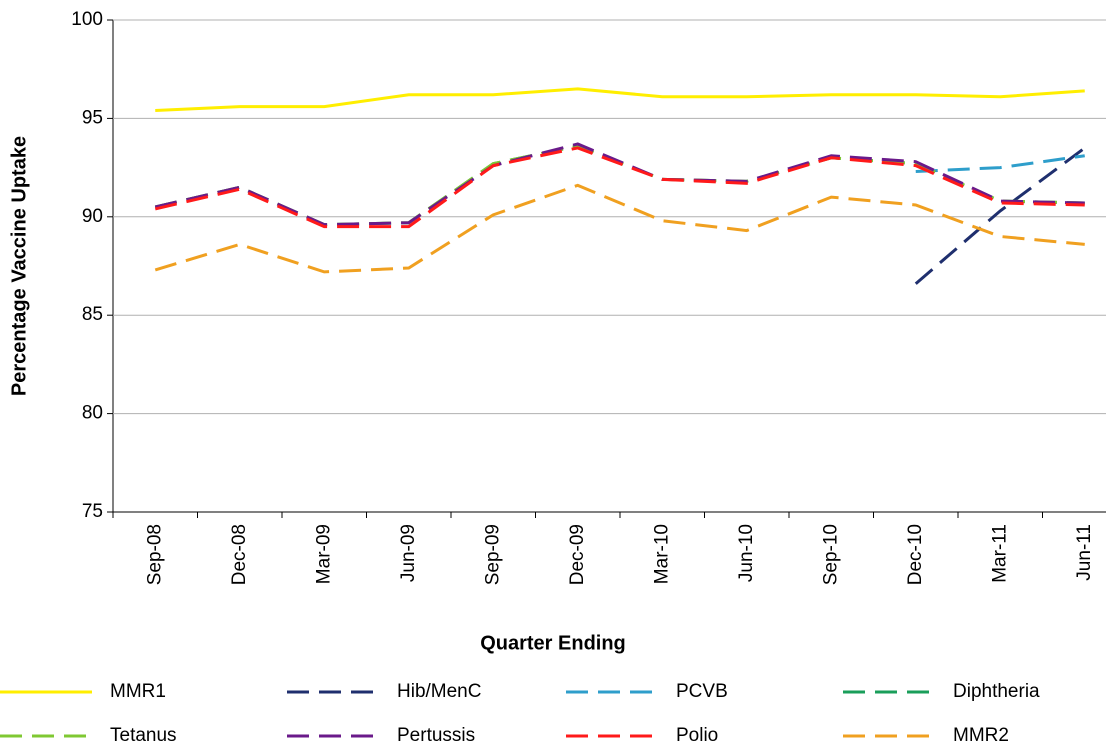  I want to click on x-tick-label: Mar-09, so click(323, 554).